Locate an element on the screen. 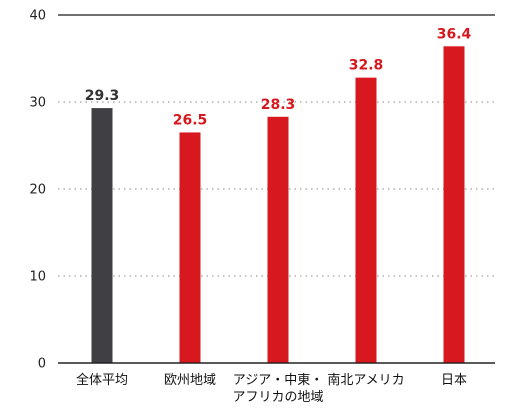  category-label-2-line-0: アジア・中東・ is located at coordinates (278, 380).